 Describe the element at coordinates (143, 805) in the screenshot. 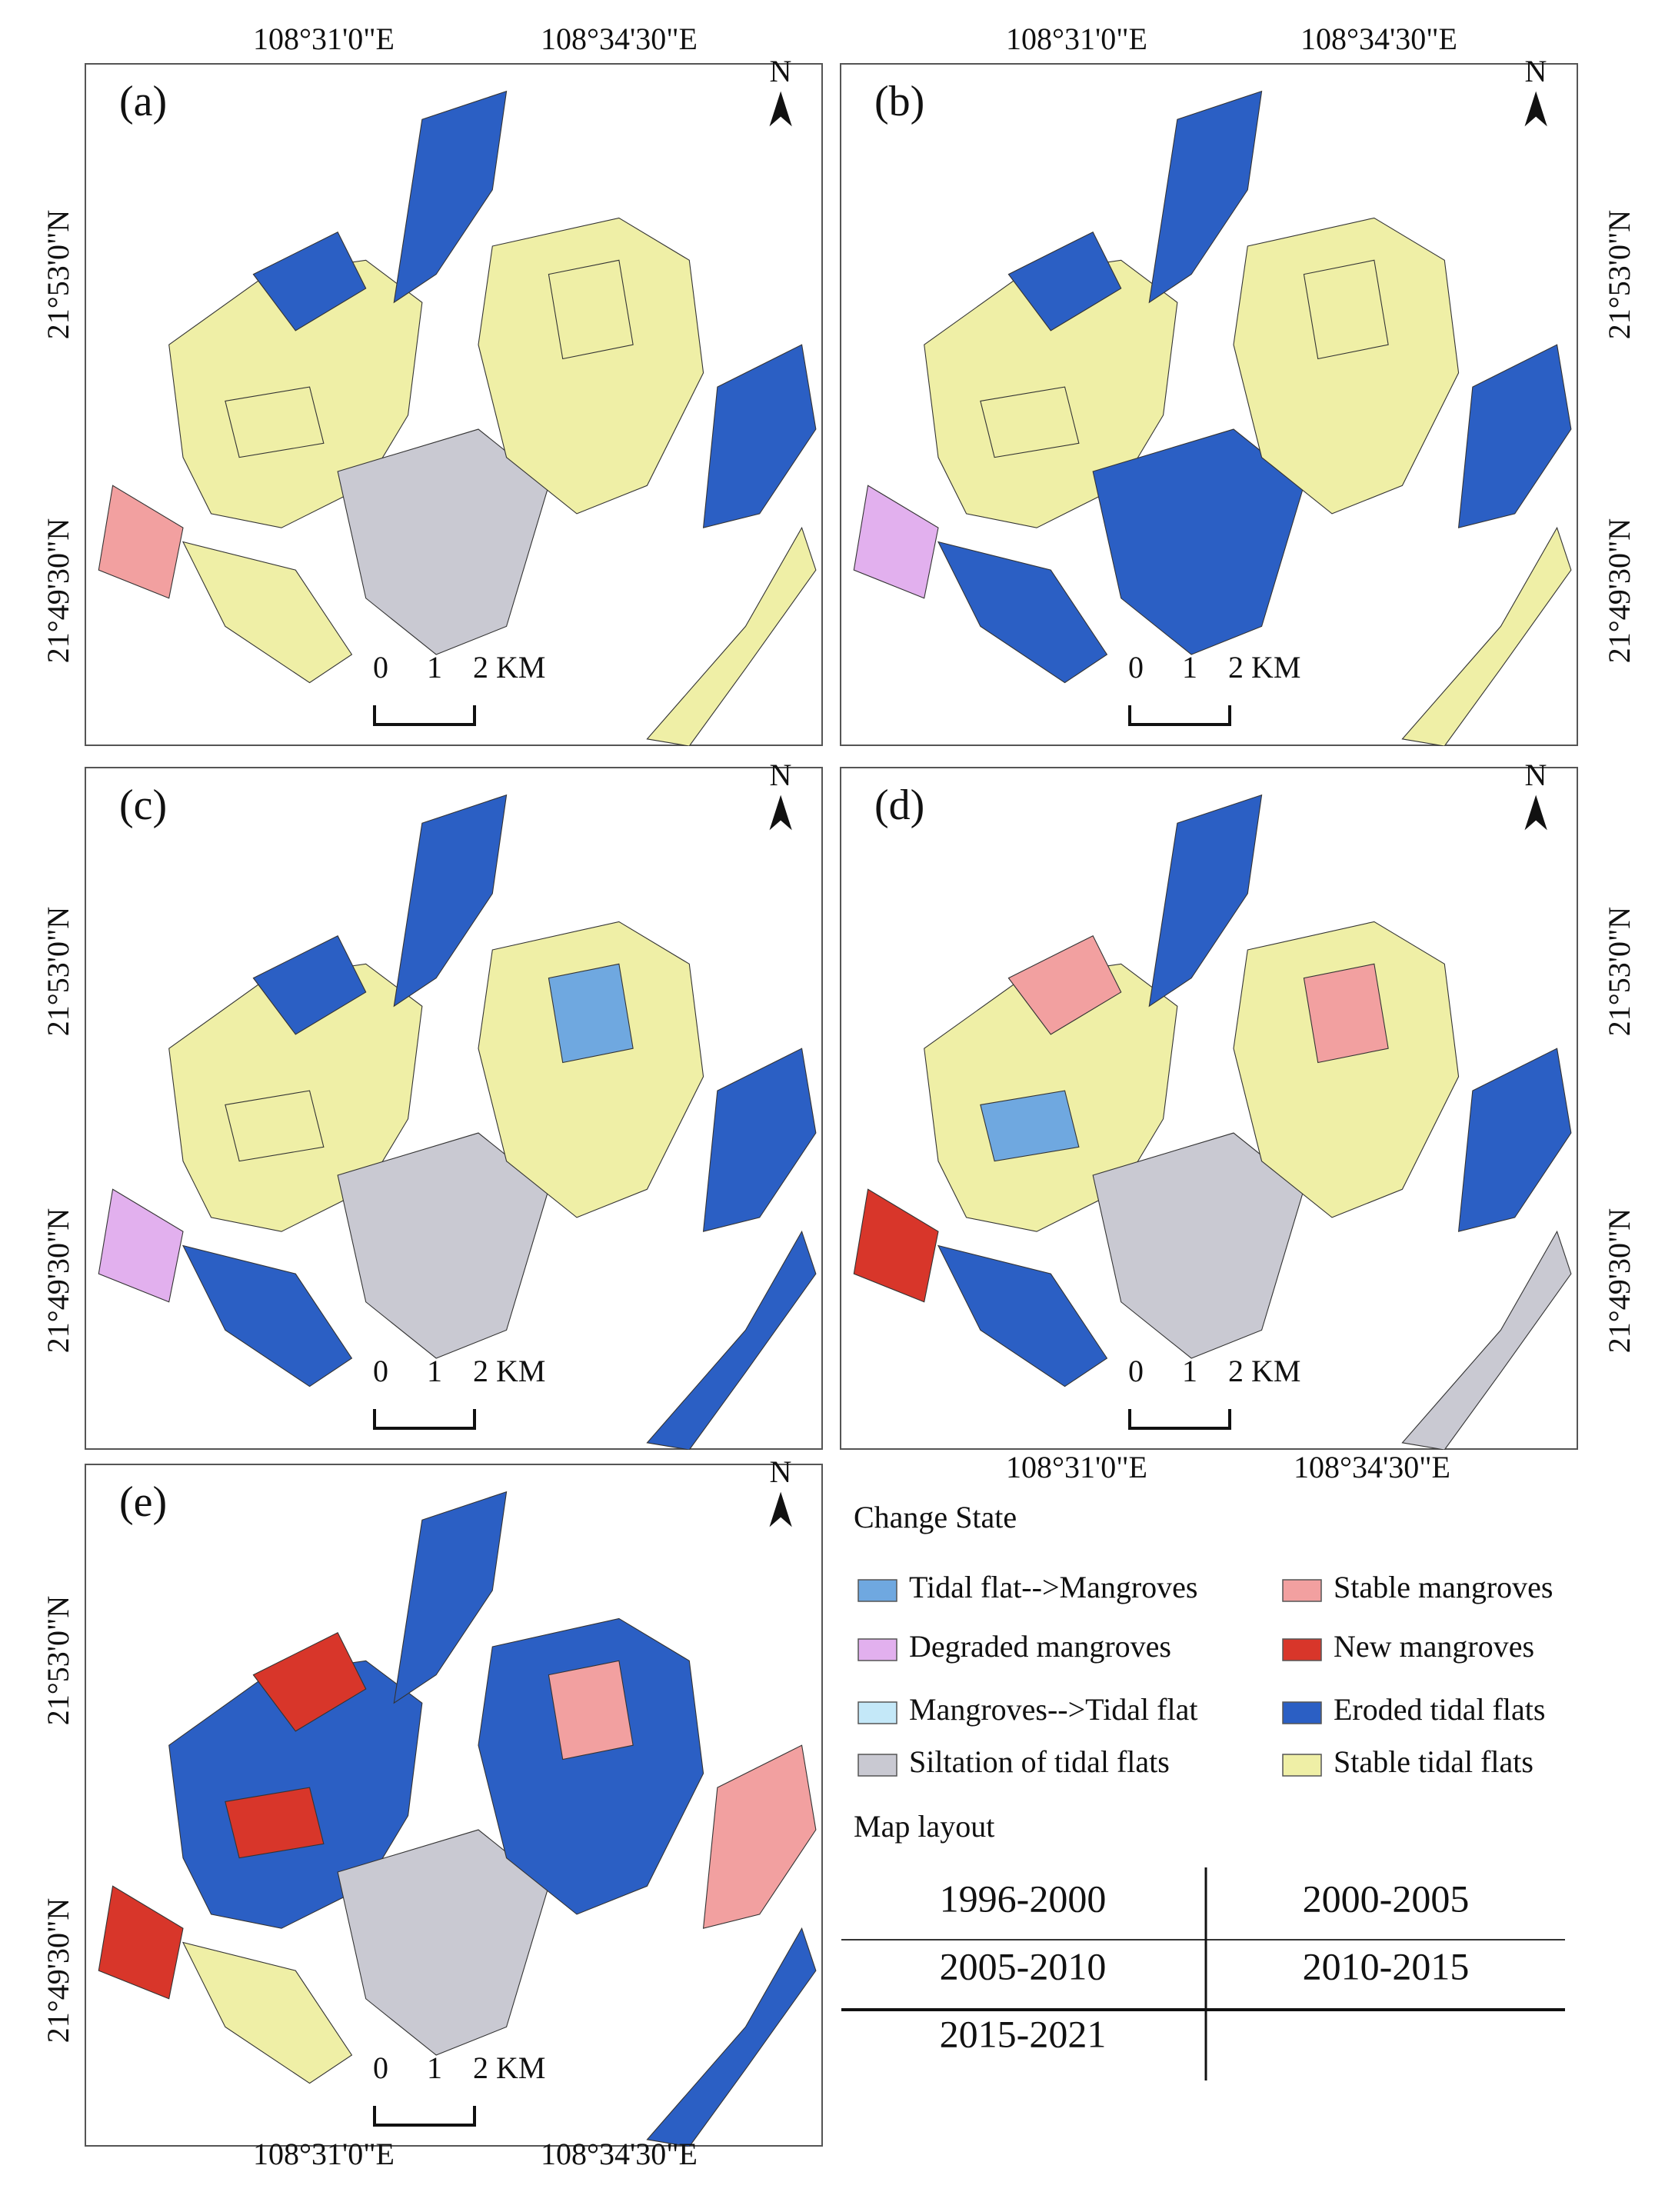

I see `panel-label: (c)` at that location.